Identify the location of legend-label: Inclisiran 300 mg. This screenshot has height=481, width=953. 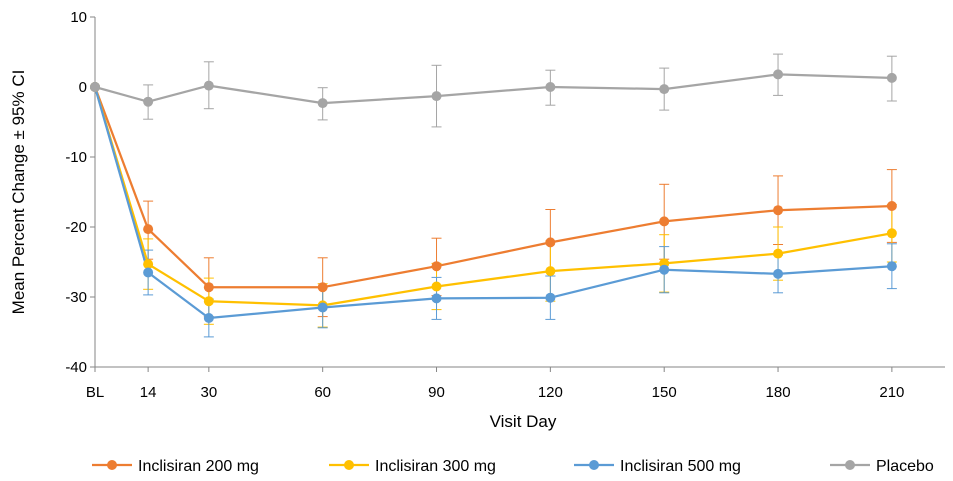
(435, 466).